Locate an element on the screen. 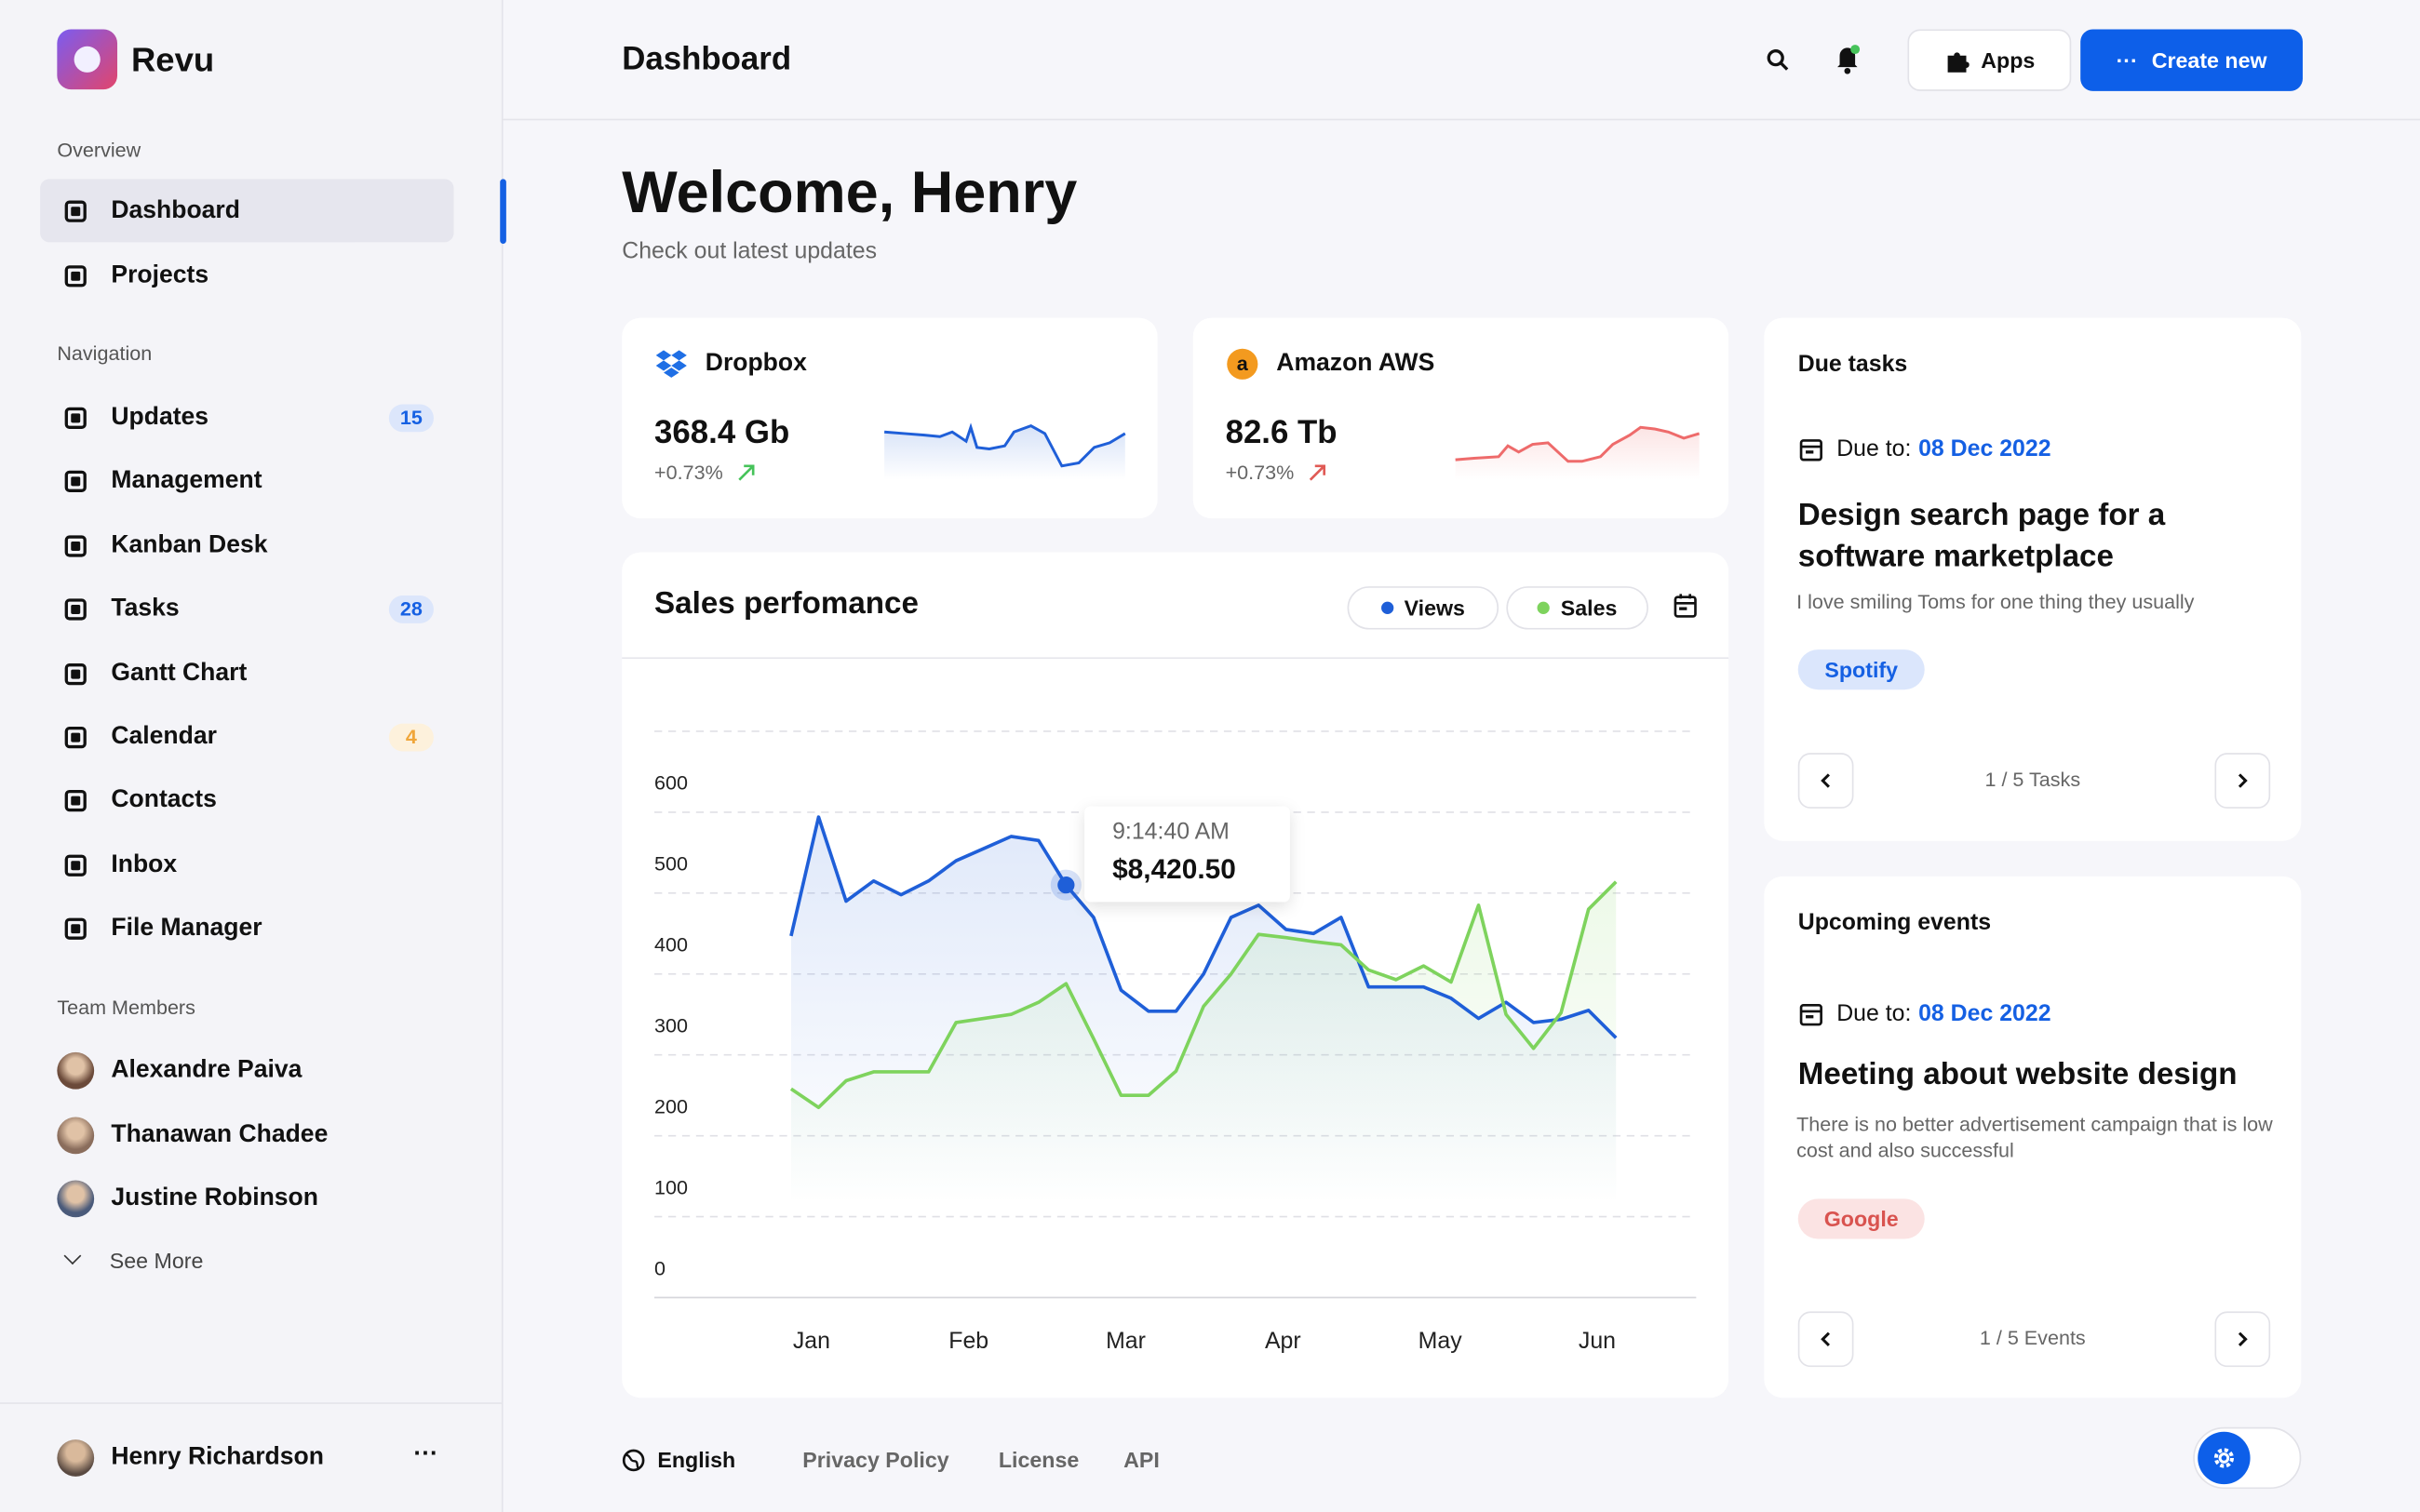 Image resolution: width=2420 pixels, height=1512 pixels. x-tick-label: Jan is located at coordinates (811, 1341).